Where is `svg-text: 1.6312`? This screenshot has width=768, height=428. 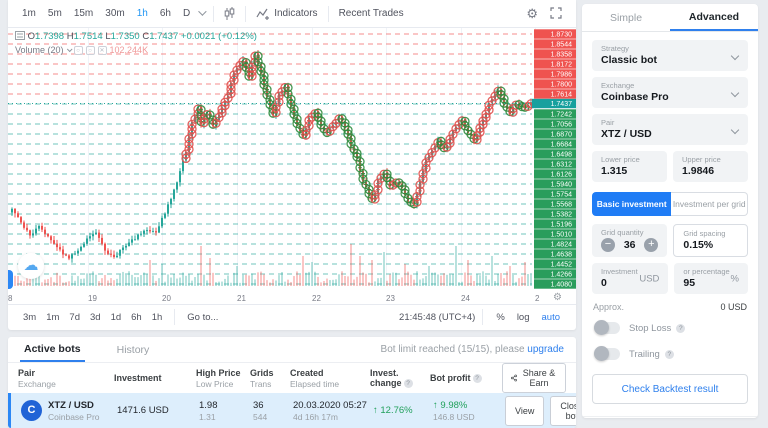
svg-text: 1.6312 is located at coordinates (562, 165).